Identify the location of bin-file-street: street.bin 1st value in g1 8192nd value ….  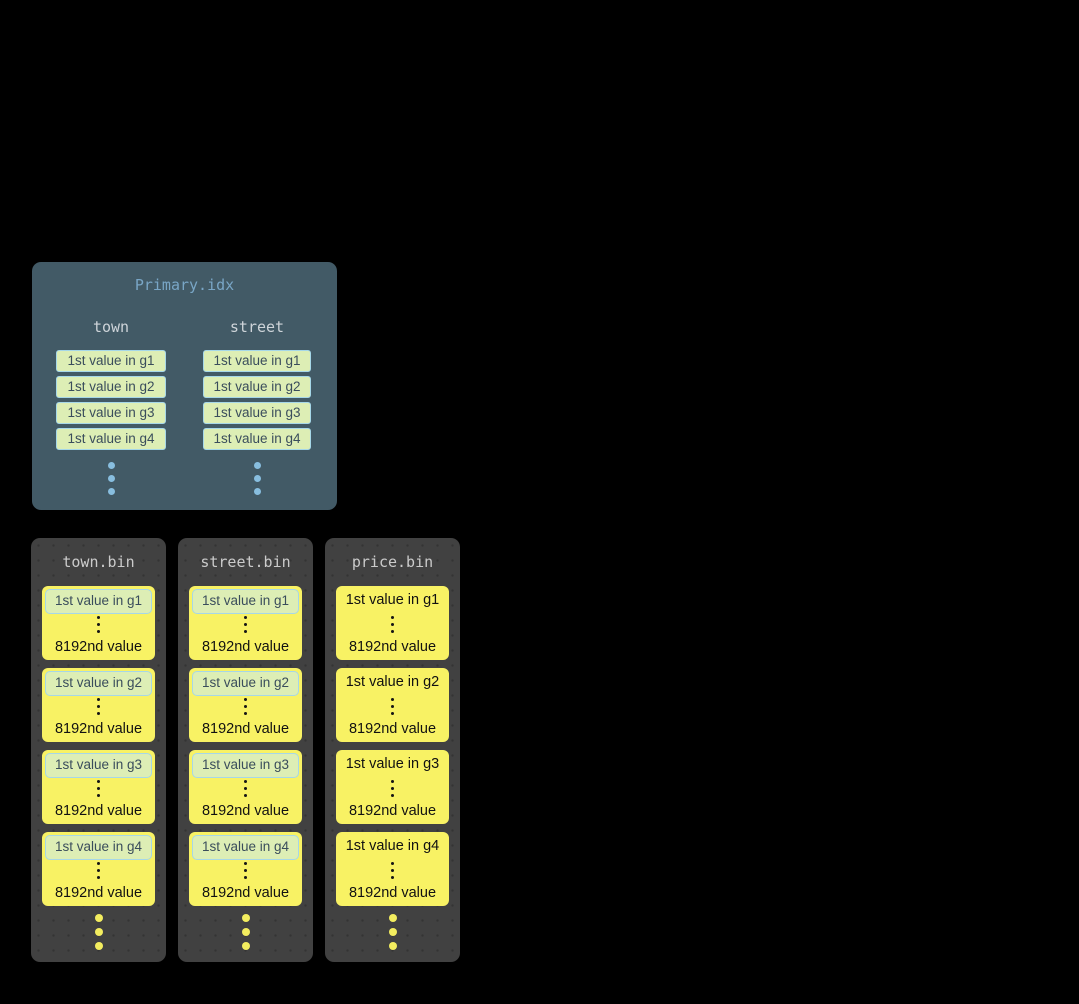
(245, 750).